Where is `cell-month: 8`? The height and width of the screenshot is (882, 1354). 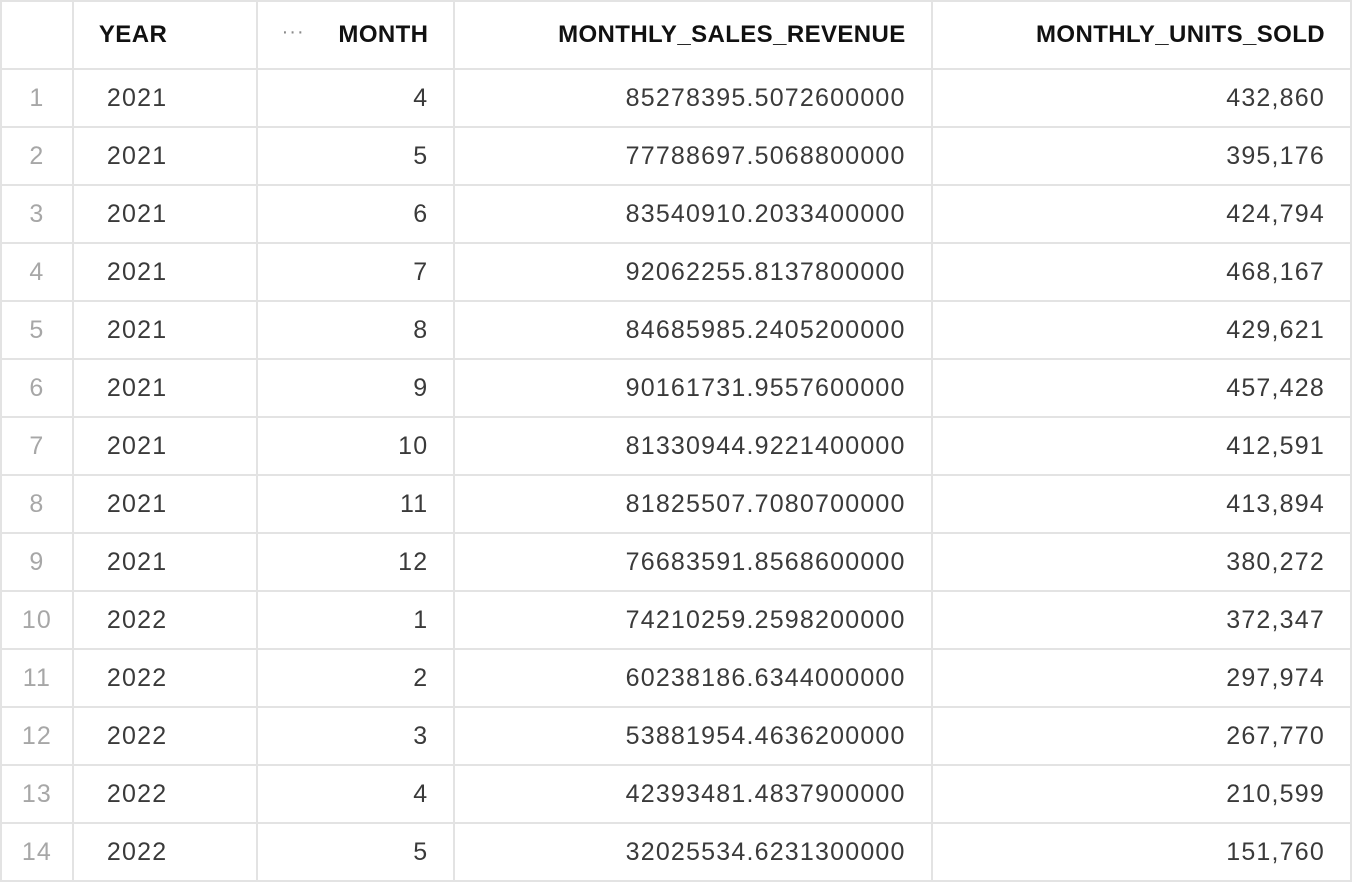
cell-month: 8 is located at coordinates (357, 330).